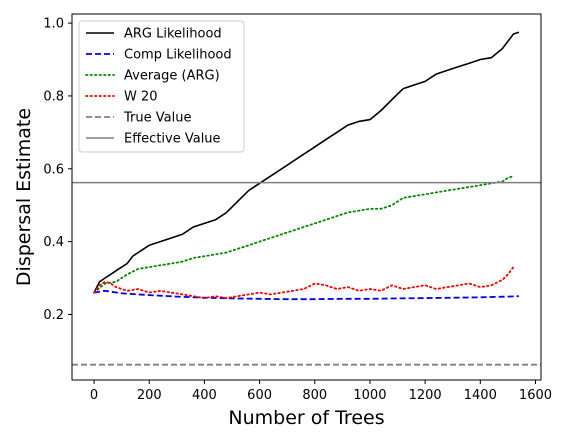 The width and height of the screenshot is (569, 443). What do you see at coordinates (259, 395) in the screenshot?
I see `x-tick-label-3: 600` at bounding box center [259, 395].